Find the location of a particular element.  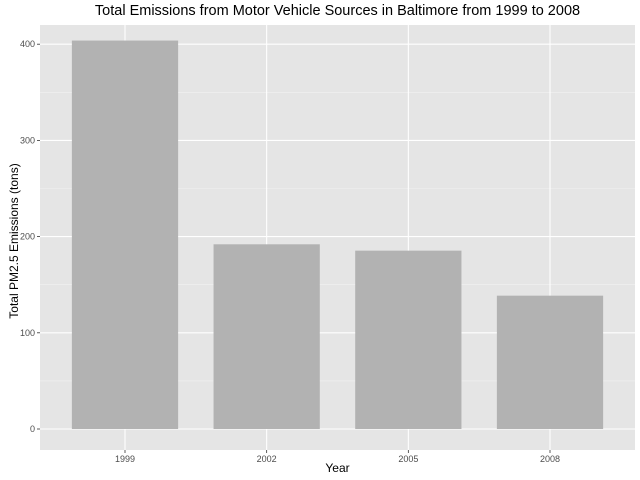

x-axis-title: Year is located at coordinates (337, 468).